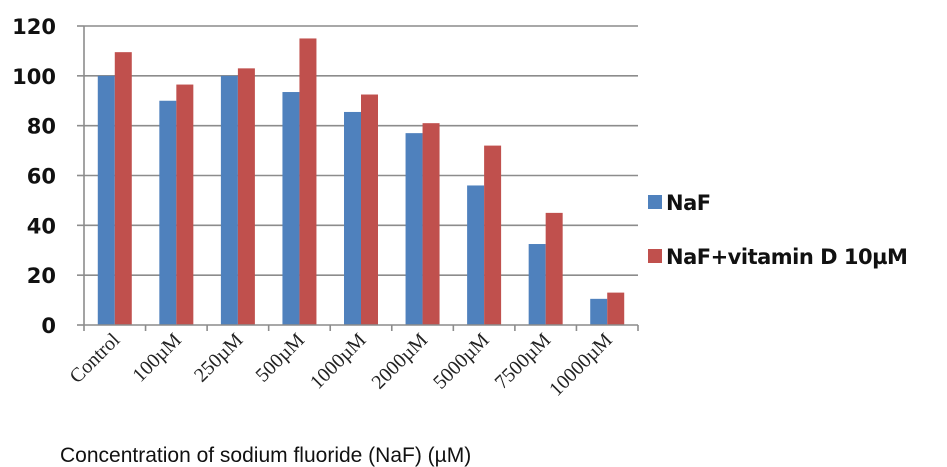 This screenshot has width=947, height=467. What do you see at coordinates (778, 230) in the screenshot?
I see `legend: NaF NaF+vitamin D 10µM` at bounding box center [778, 230].